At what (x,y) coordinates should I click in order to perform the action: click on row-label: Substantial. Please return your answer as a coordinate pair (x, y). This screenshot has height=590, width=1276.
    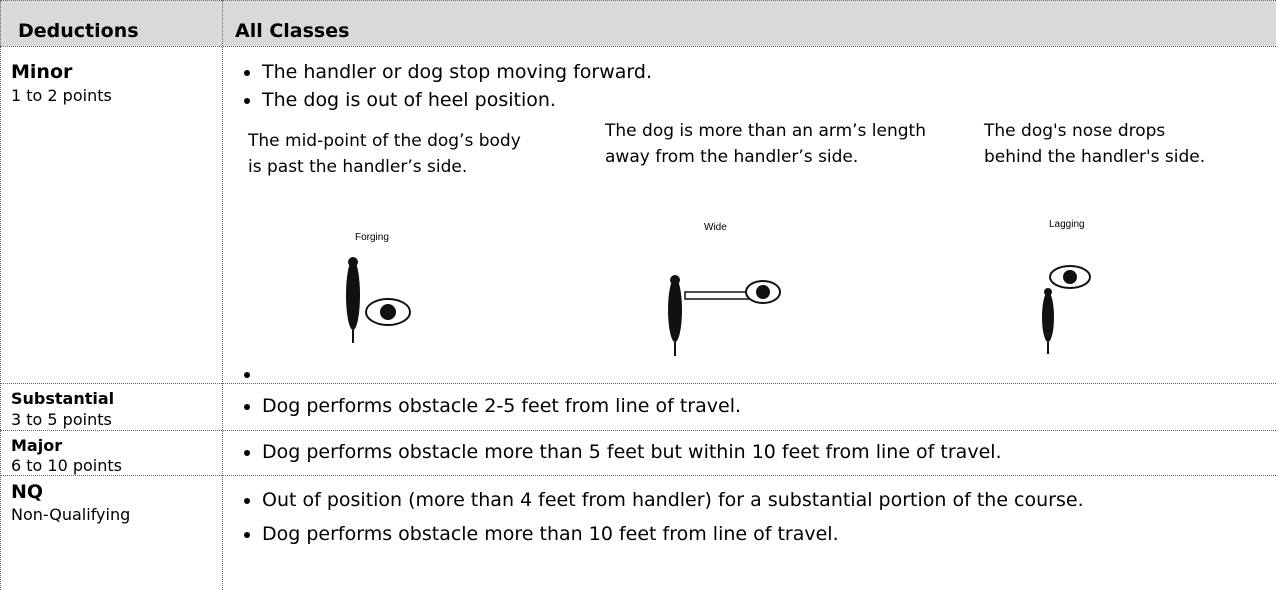
    Looking at the image, I should click on (63, 398).